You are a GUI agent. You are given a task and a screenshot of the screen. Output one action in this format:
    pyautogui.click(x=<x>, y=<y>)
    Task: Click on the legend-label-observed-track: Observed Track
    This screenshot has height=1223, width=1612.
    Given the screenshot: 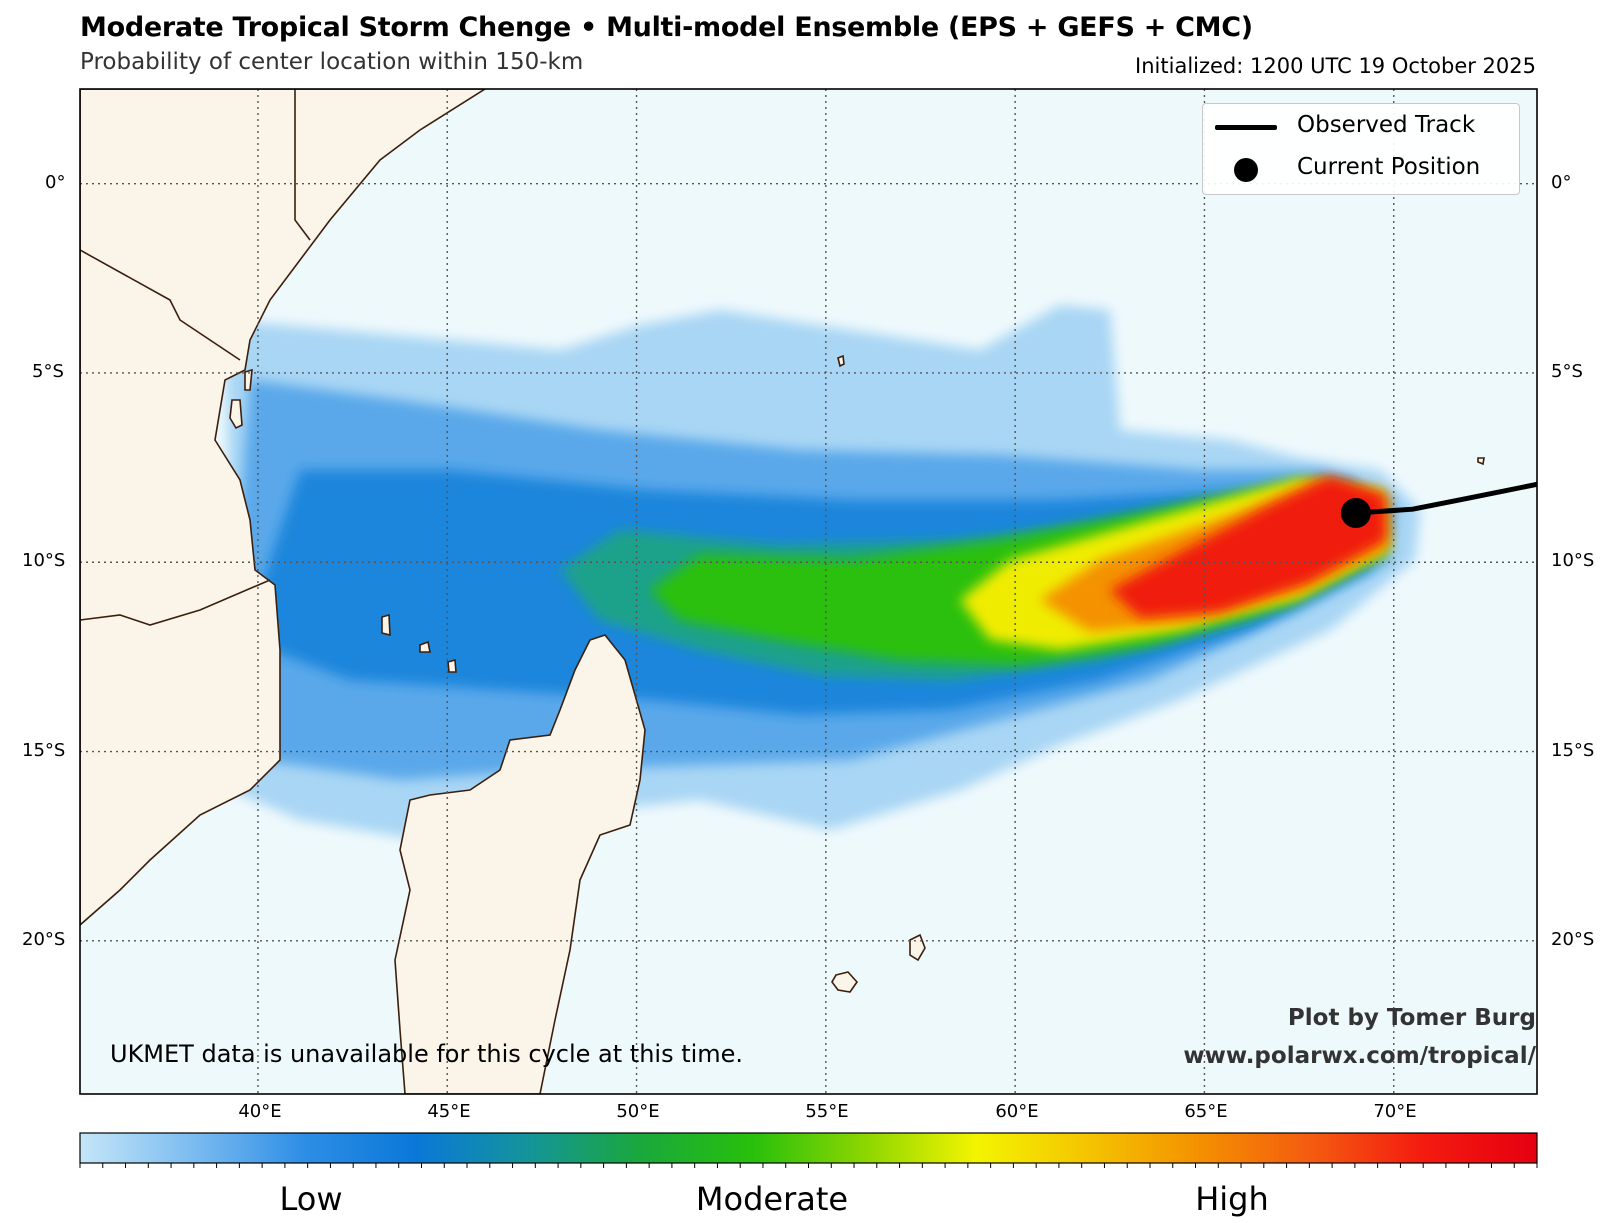 What is the action you would take?
    pyautogui.click(x=1386, y=125)
    